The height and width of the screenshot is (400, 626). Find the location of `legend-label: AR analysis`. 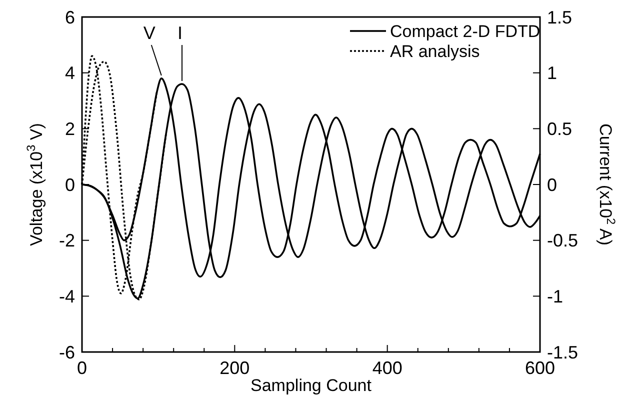

legend-label: AR analysis is located at coordinates (435, 51).